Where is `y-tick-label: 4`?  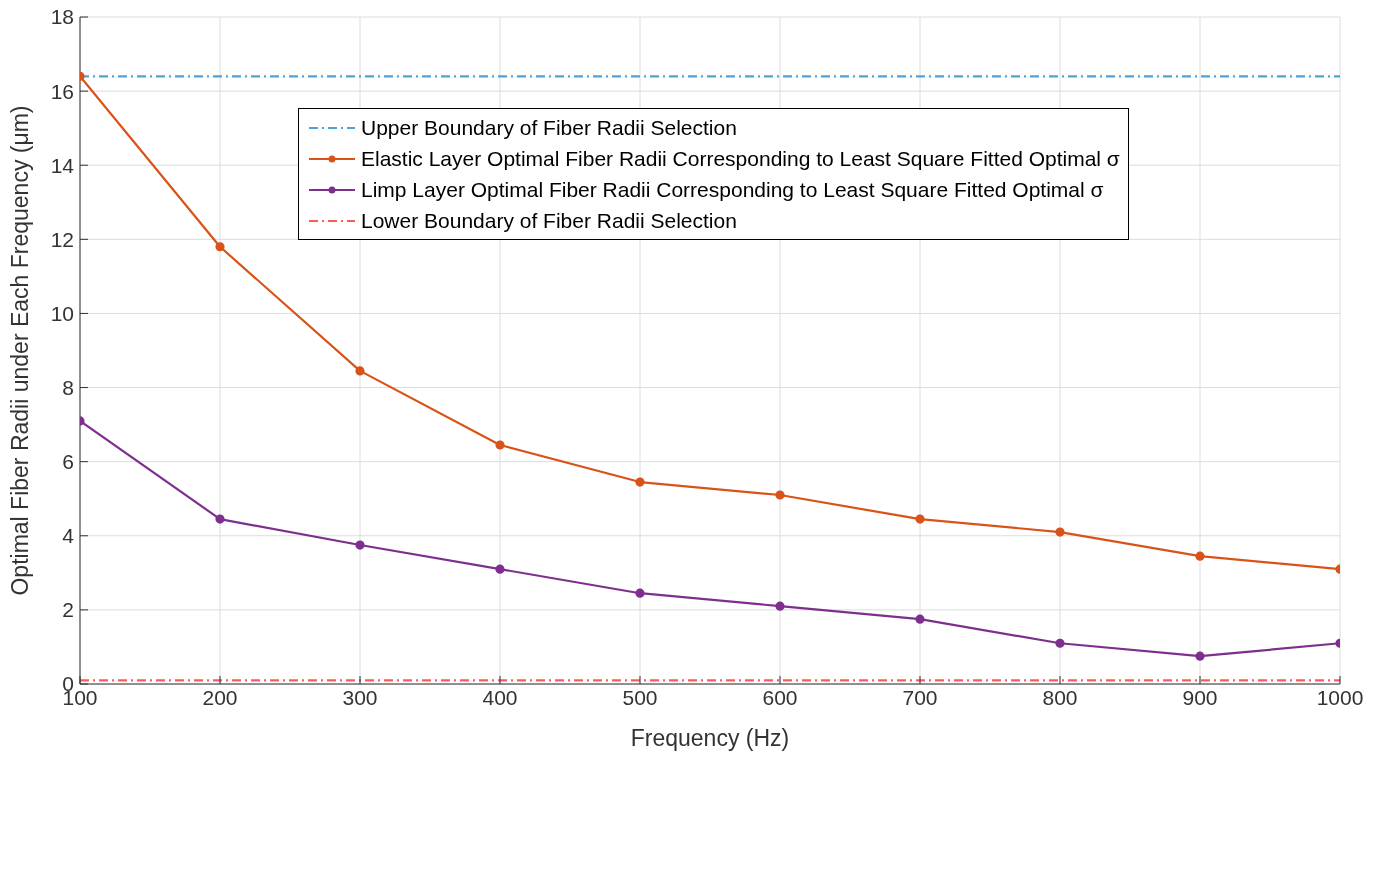 y-tick-label: 4 is located at coordinates (68, 536).